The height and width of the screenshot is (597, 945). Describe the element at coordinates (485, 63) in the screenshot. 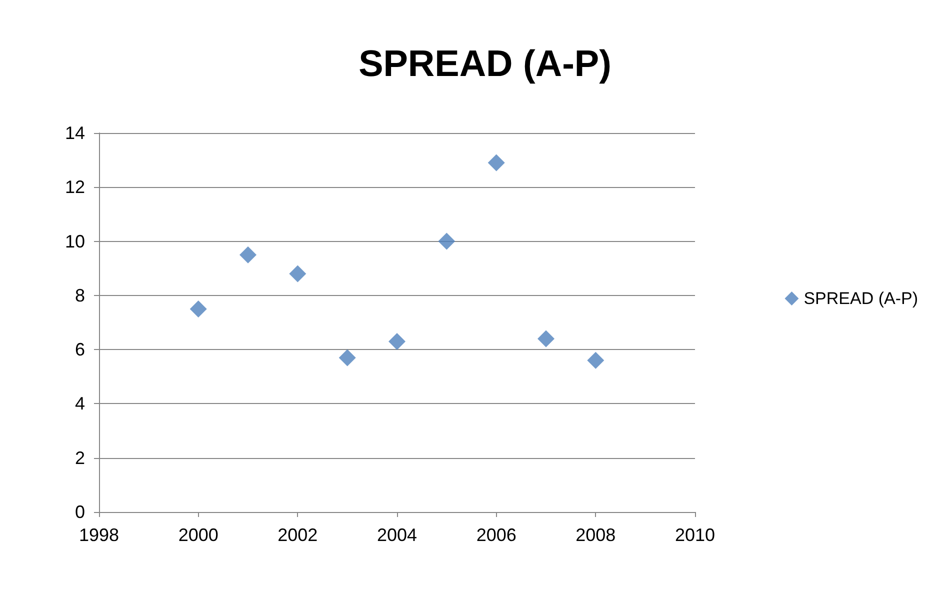

I see `chart-title: SPREAD (A-P)` at that location.